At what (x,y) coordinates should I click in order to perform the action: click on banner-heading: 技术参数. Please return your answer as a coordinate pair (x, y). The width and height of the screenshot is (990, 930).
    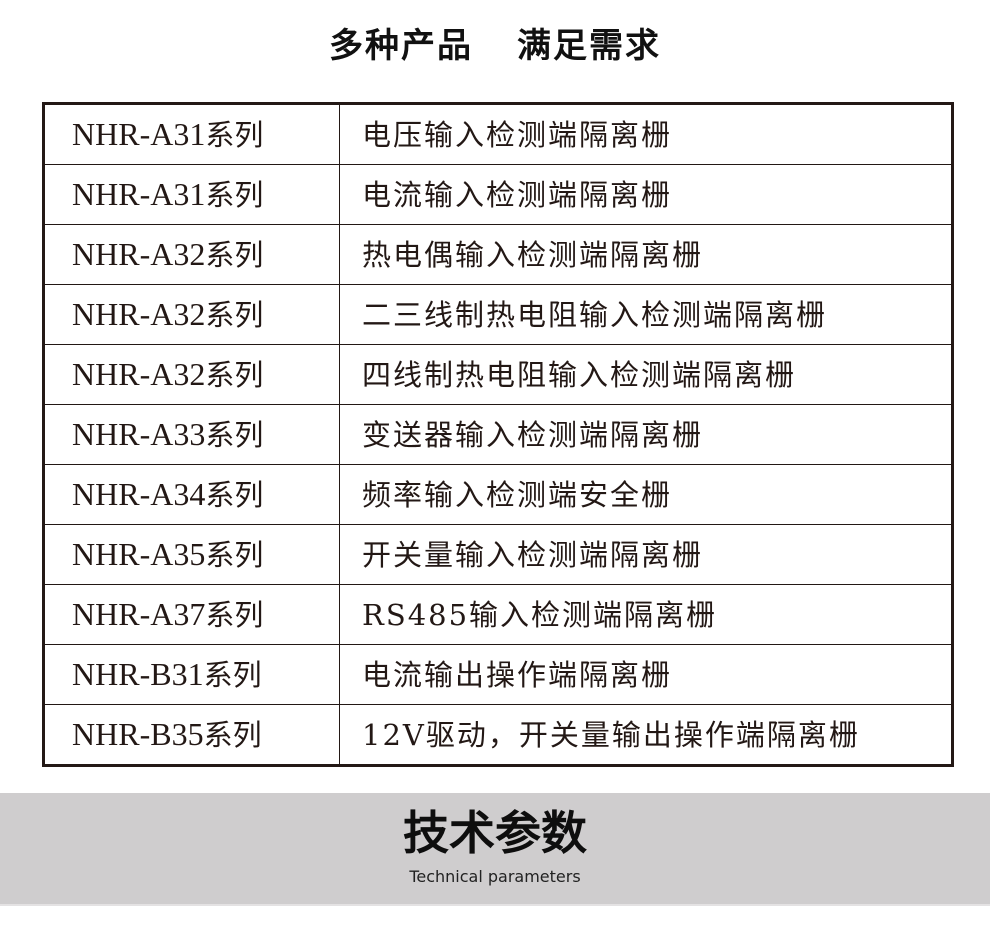
    Looking at the image, I should click on (495, 833).